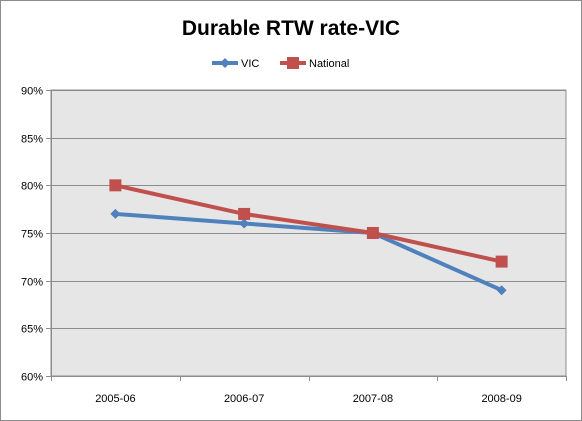 Image resolution: width=582 pixels, height=421 pixels. I want to click on y-axis: 60% 65% 70% 75% 80% 85% 90%, so click(36, 235).